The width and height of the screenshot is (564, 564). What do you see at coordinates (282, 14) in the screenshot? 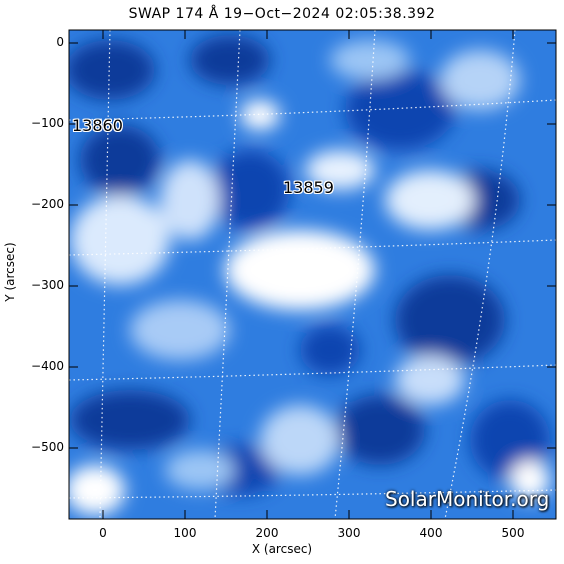
I see `image-title: SWAP 174 Å 19−Oct−2024 02:05:38.392` at bounding box center [282, 14].